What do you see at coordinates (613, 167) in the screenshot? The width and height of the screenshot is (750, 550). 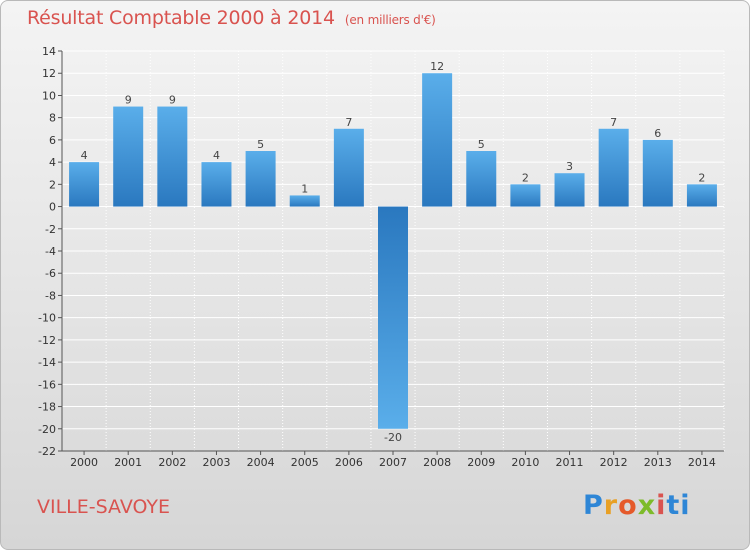 I see `bar-2012` at bounding box center [613, 167].